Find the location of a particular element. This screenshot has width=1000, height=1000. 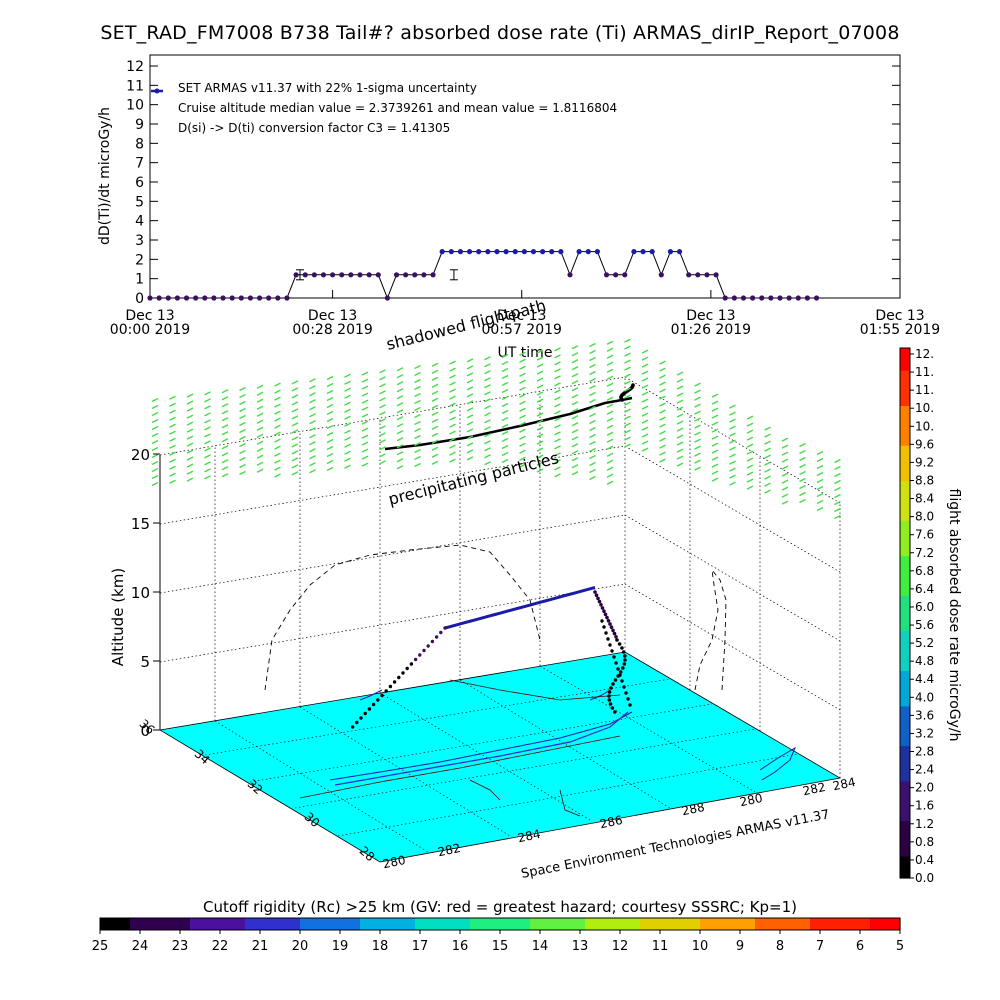

lat-tick-label: 28 is located at coordinates (367, 854).